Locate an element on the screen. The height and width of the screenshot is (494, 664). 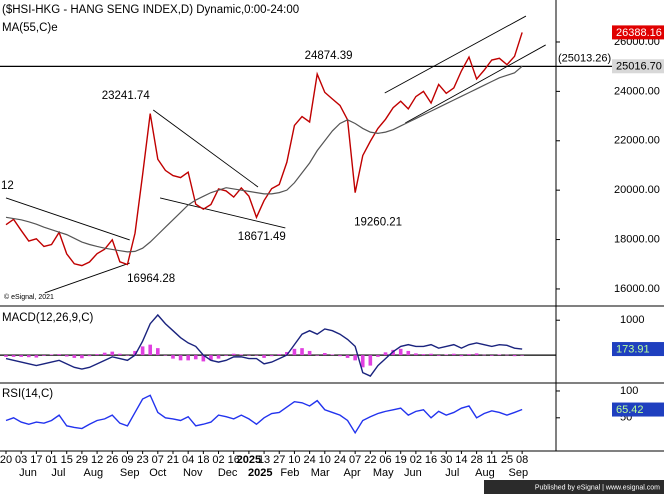
x-tick-label: 14 is located at coordinates (461, 460).